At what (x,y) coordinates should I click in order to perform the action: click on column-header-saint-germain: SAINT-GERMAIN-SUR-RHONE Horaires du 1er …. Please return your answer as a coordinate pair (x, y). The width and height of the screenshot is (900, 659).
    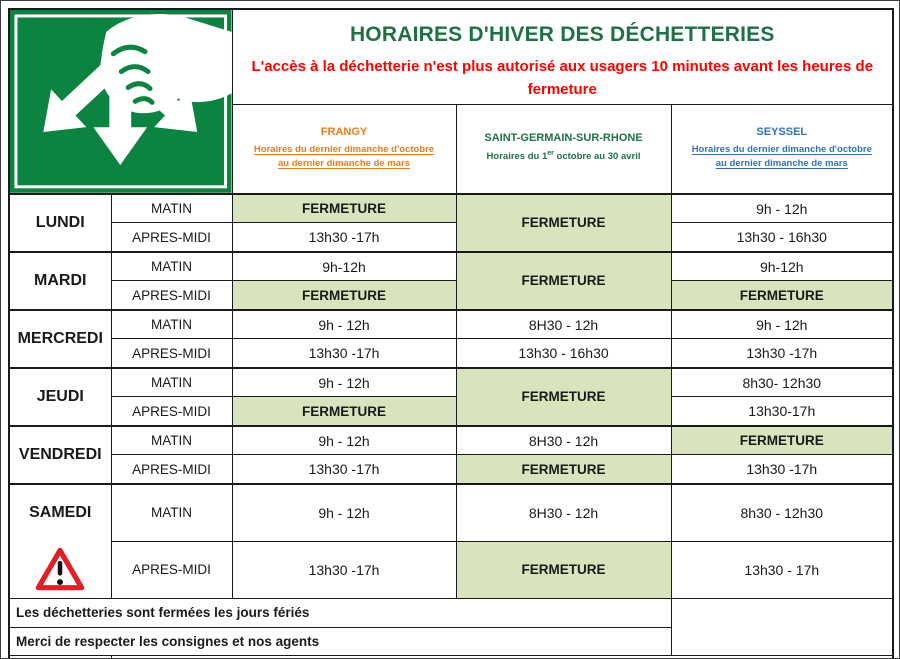
    Looking at the image, I should click on (563, 149).